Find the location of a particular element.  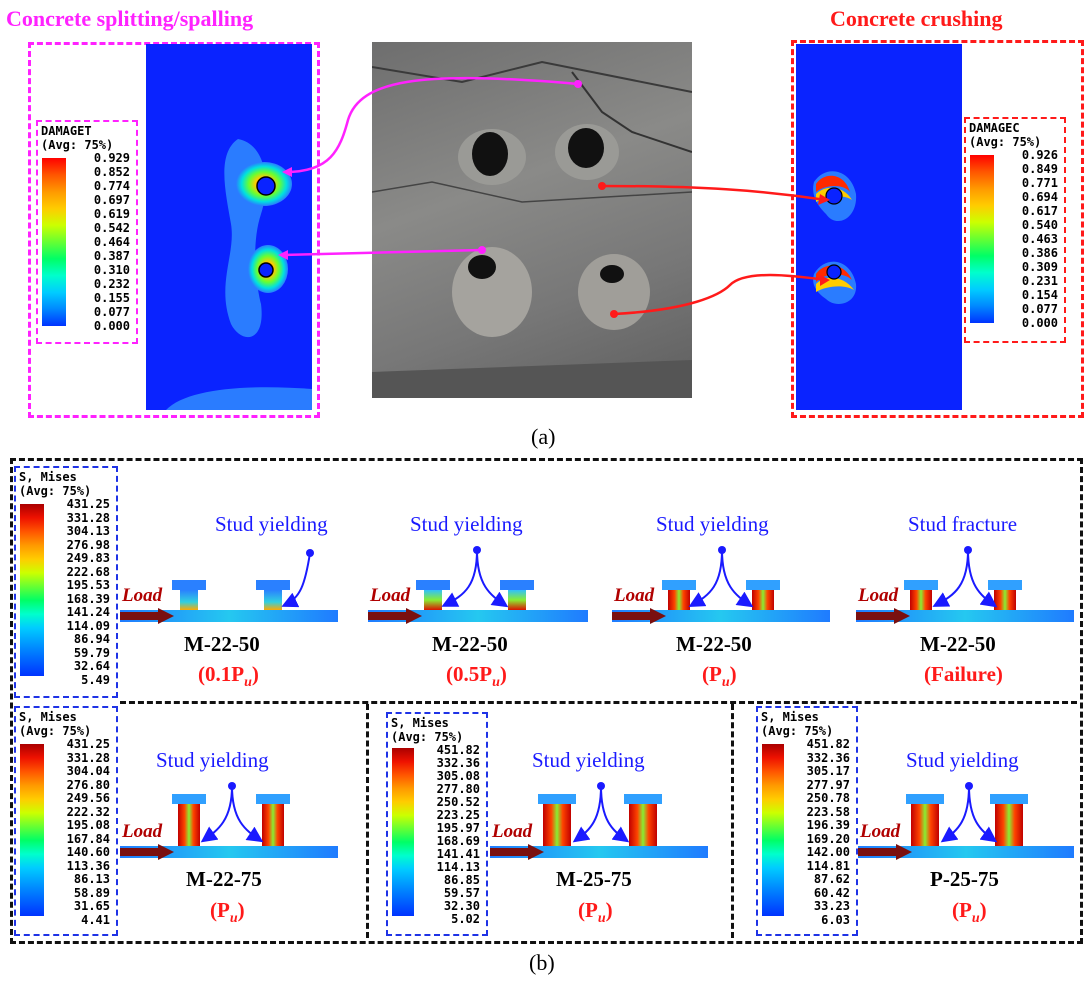

legend-value: 250.78 is located at coordinates (828, 798).